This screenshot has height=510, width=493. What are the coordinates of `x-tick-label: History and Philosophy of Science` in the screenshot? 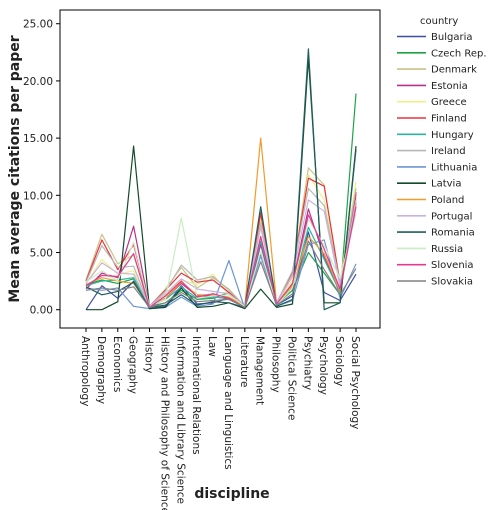 It's located at (164, 423).